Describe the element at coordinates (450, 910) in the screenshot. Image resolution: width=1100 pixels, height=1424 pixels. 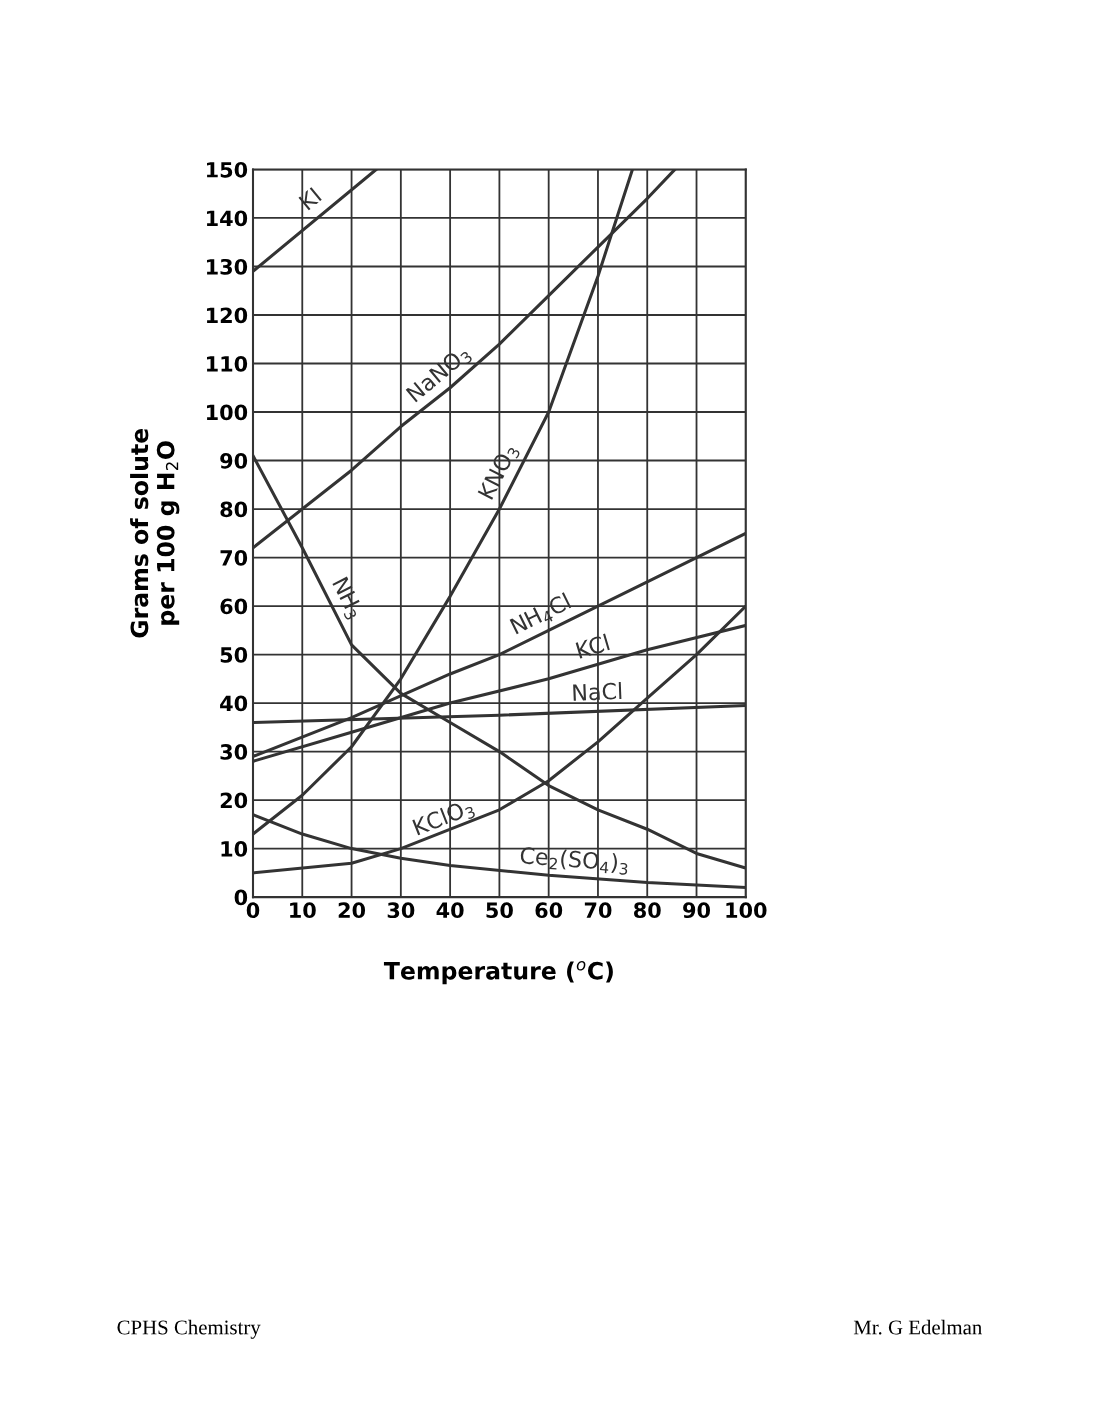
I see `x-tick-label: 40` at that location.